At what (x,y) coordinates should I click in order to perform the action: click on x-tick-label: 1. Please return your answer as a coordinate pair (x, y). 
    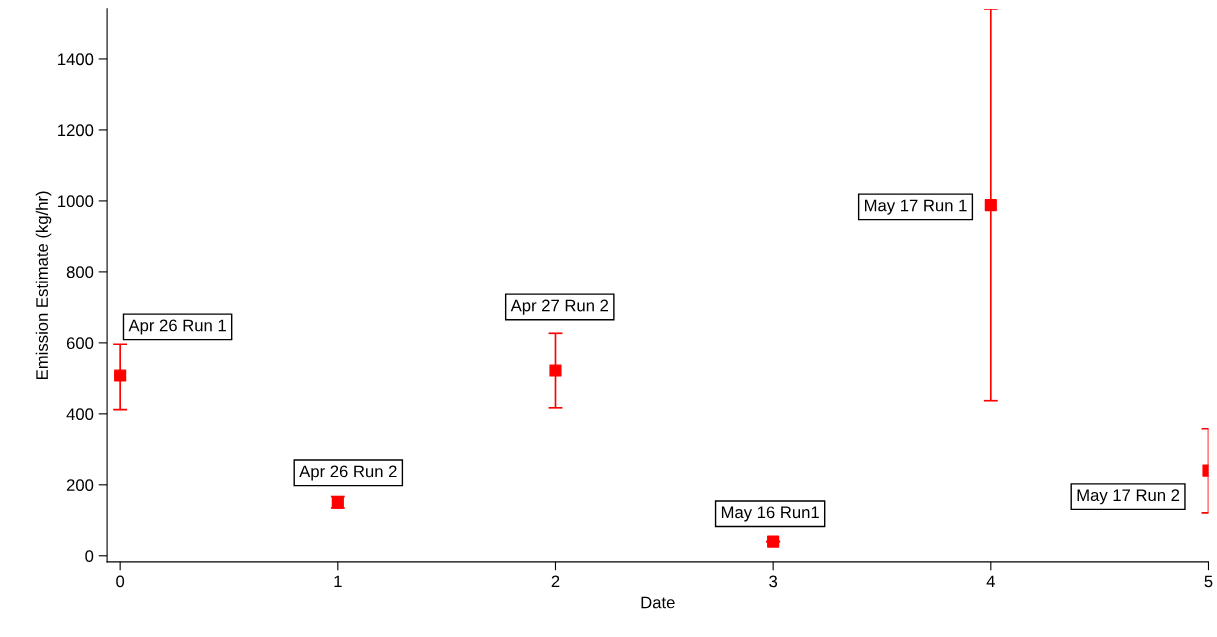
    Looking at the image, I should click on (338, 581).